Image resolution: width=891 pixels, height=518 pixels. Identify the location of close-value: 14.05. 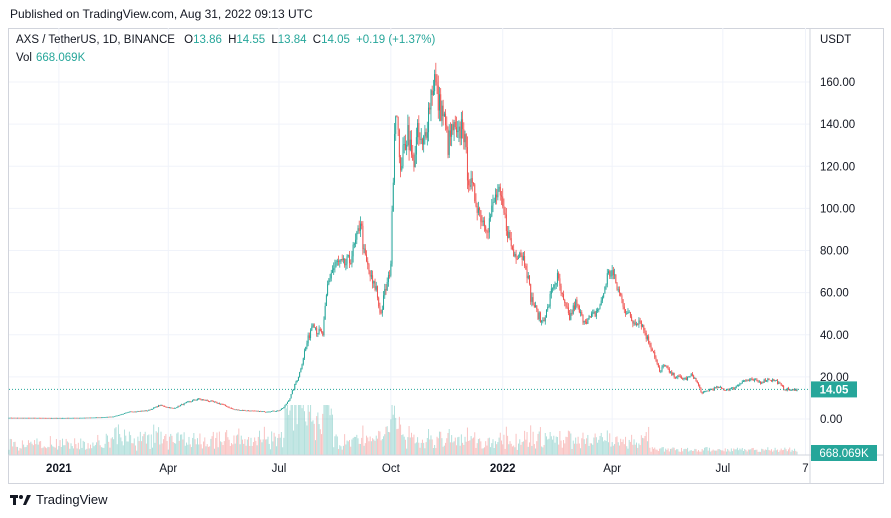
(335, 40).